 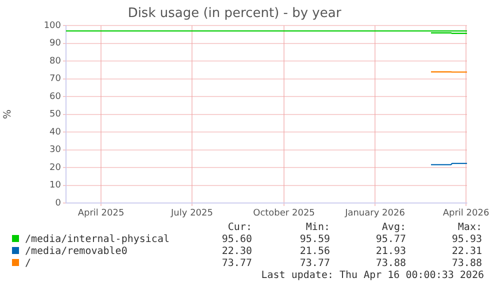 What do you see at coordinates (469, 228) in the screenshot?
I see `text: Max:` at bounding box center [469, 228].